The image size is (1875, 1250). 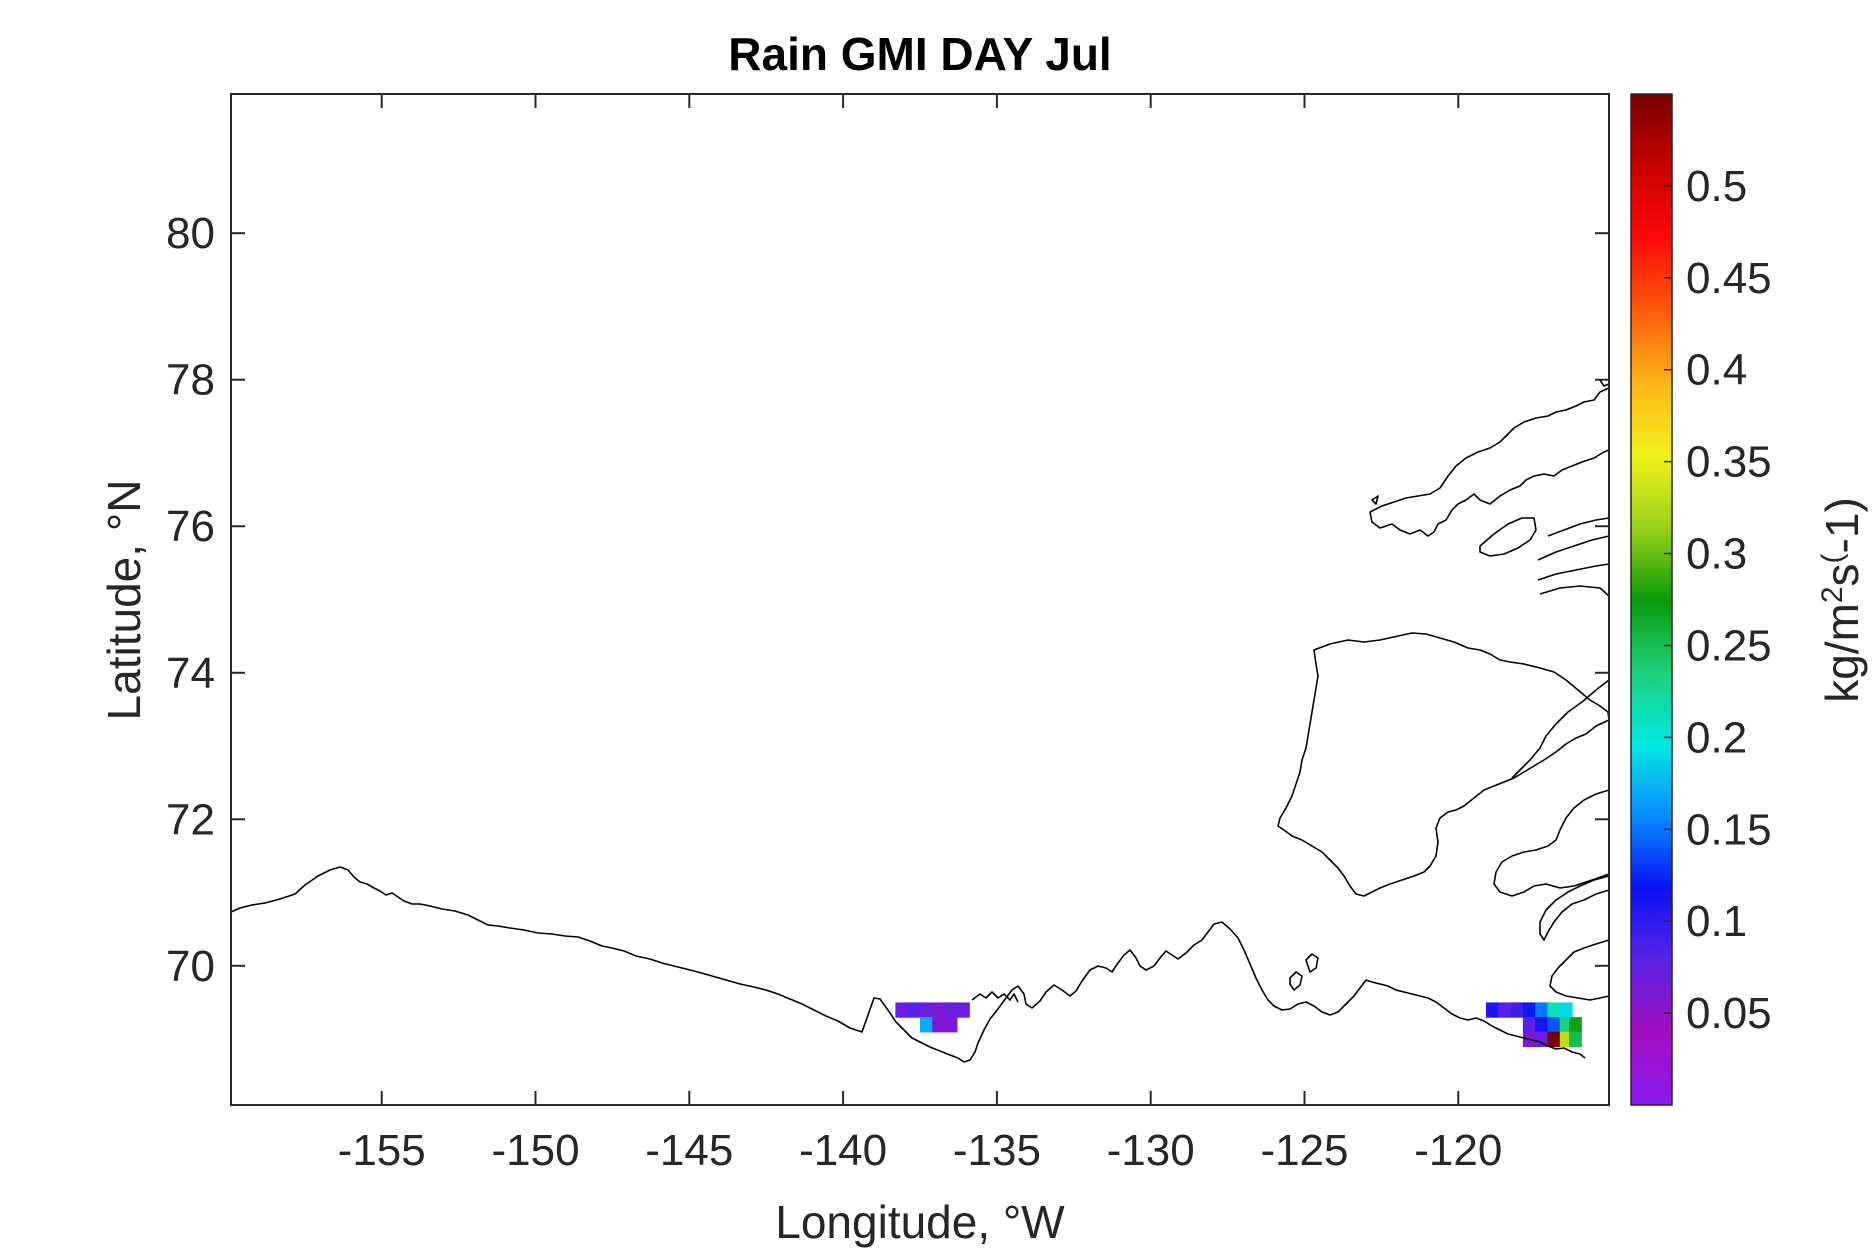 What do you see at coordinates (382, 1150) in the screenshot?
I see `x-tick-label: -155` at bounding box center [382, 1150].